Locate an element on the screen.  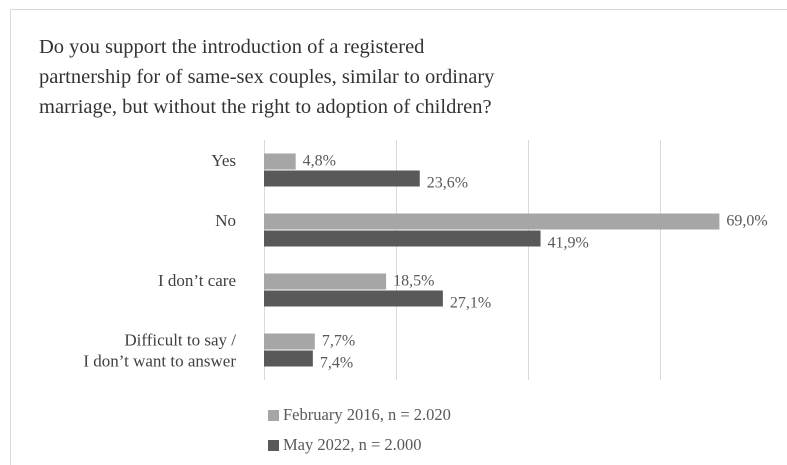
category-label-2: No is located at coordinates (225, 220).